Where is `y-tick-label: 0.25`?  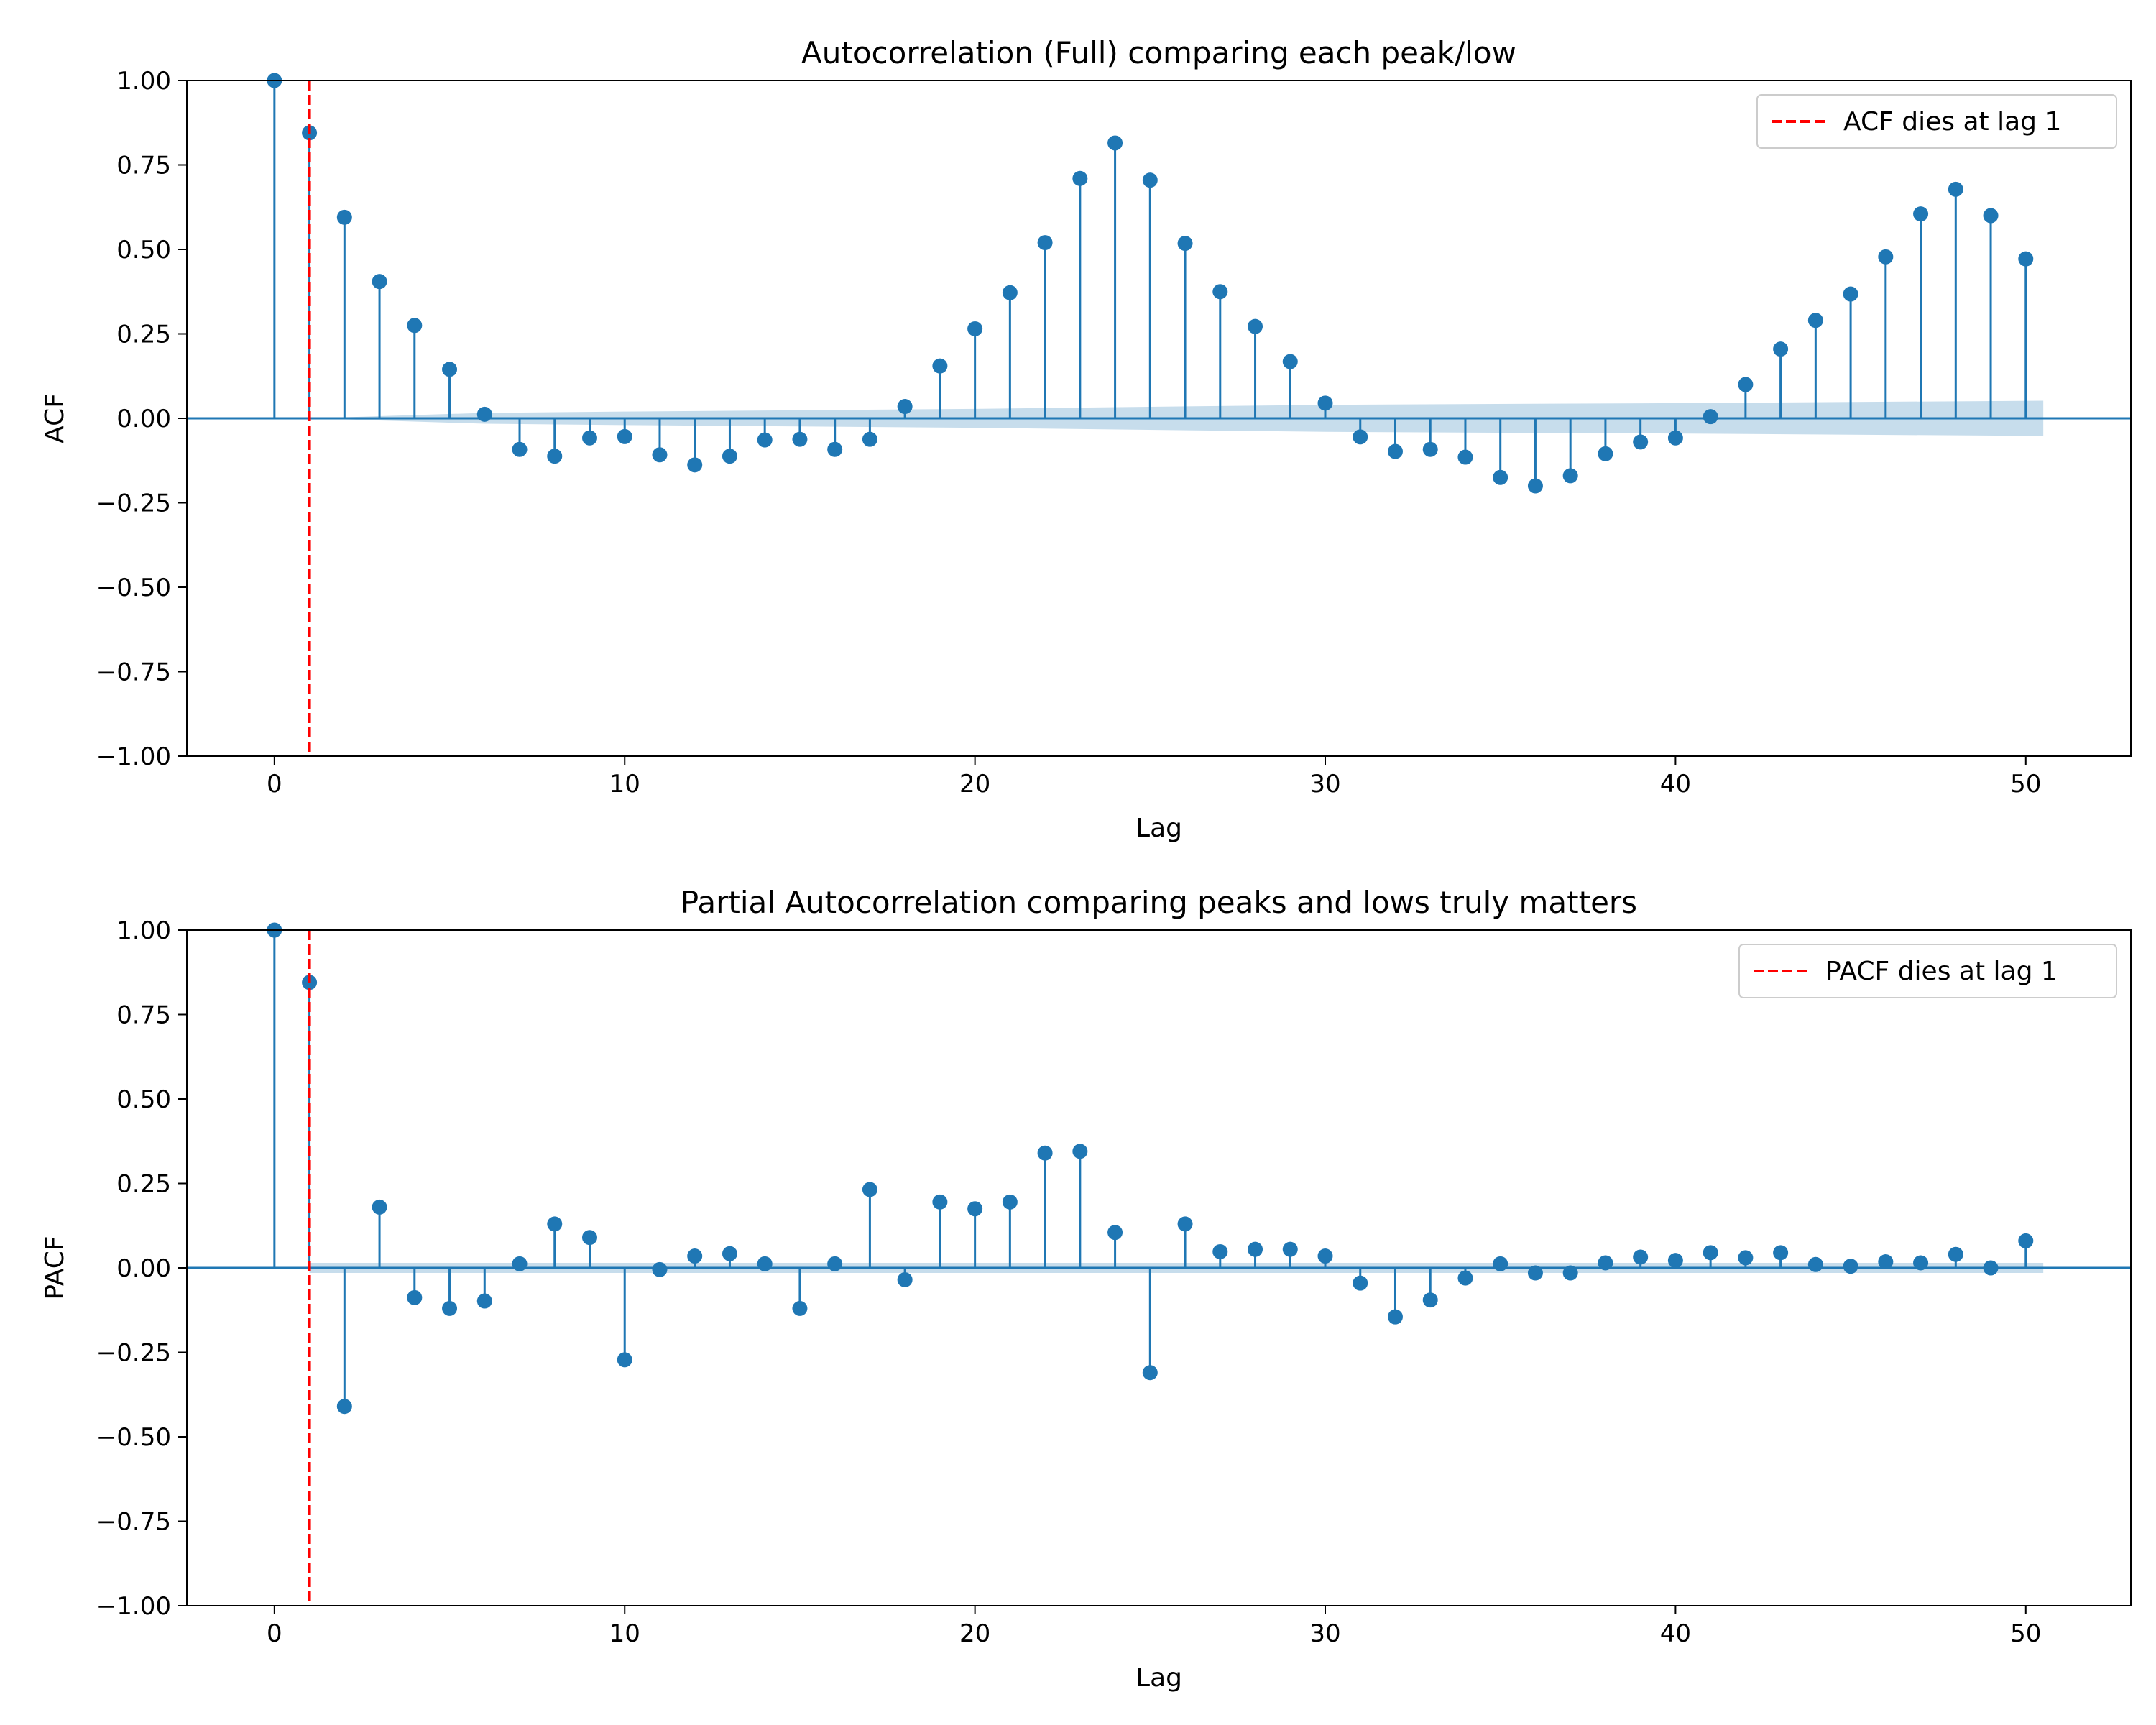
y-tick-label: 0.25 is located at coordinates (143, 1184).